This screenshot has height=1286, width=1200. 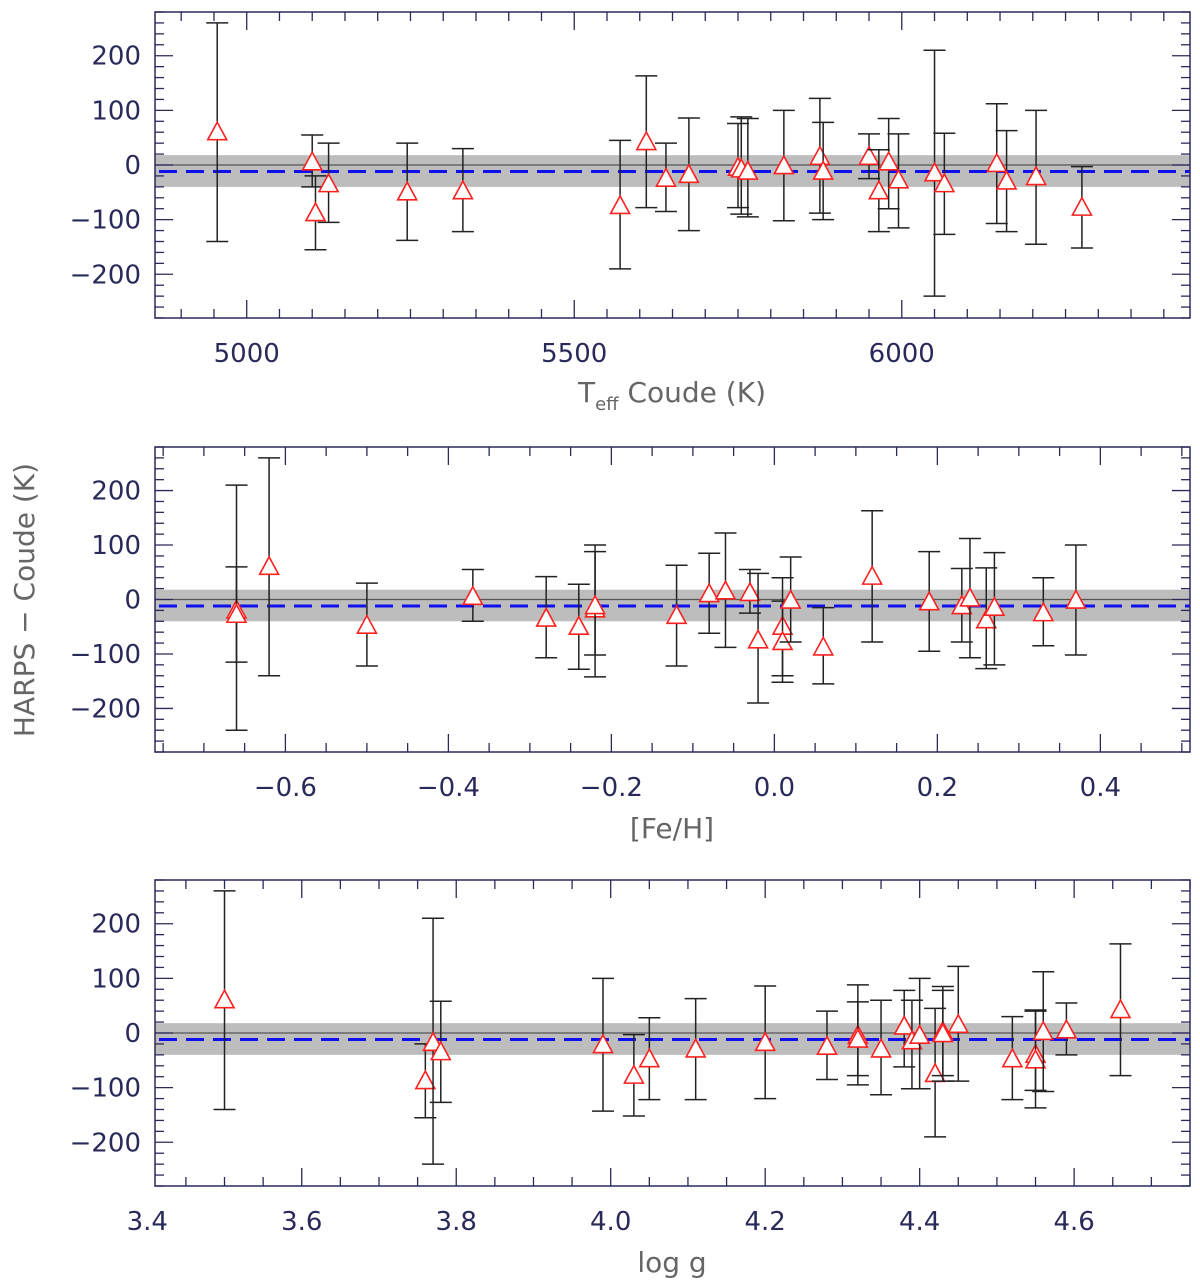 I want to click on logg-x-tick-label: 4.6, so click(x=1073, y=1222).